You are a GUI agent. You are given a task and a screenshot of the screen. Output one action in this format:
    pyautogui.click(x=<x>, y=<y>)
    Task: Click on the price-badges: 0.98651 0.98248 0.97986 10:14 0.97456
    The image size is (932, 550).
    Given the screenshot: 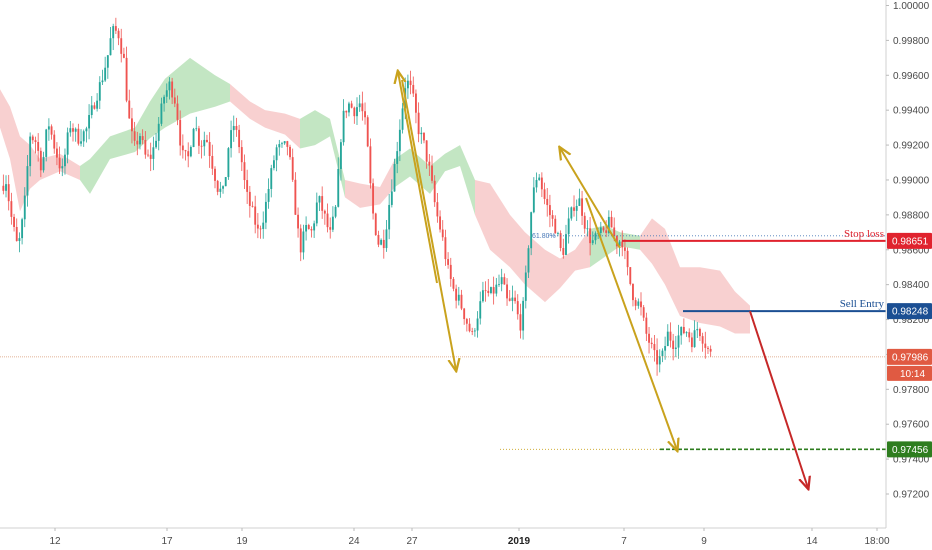 What is the action you would take?
    pyautogui.click(x=909, y=345)
    